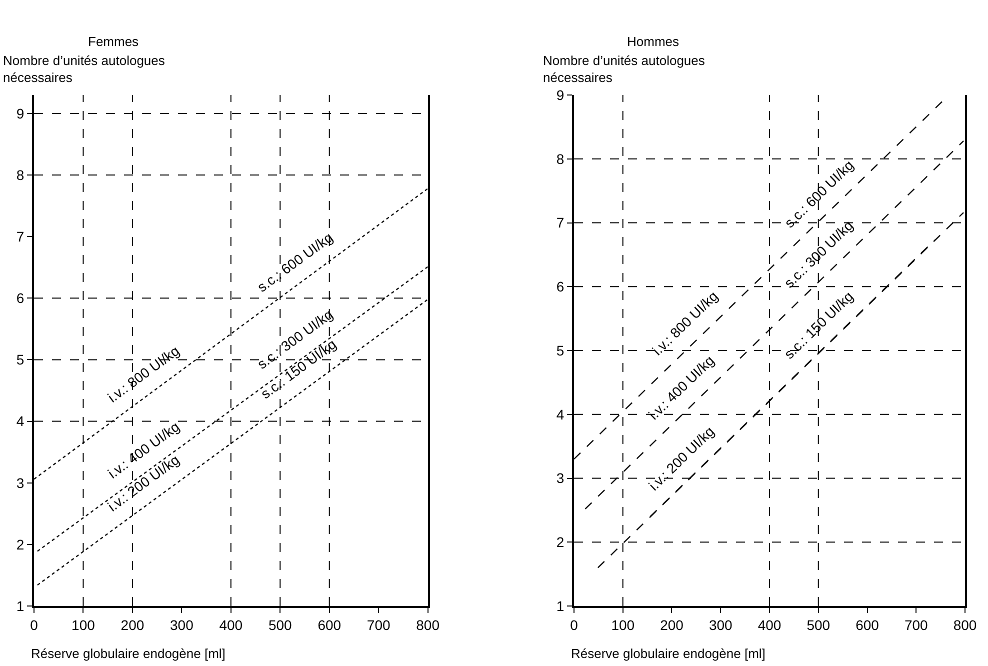  Describe the element at coordinates (143, 374) in the screenshot. I see `annotation: i.v.: 800 UI/kg` at that location.